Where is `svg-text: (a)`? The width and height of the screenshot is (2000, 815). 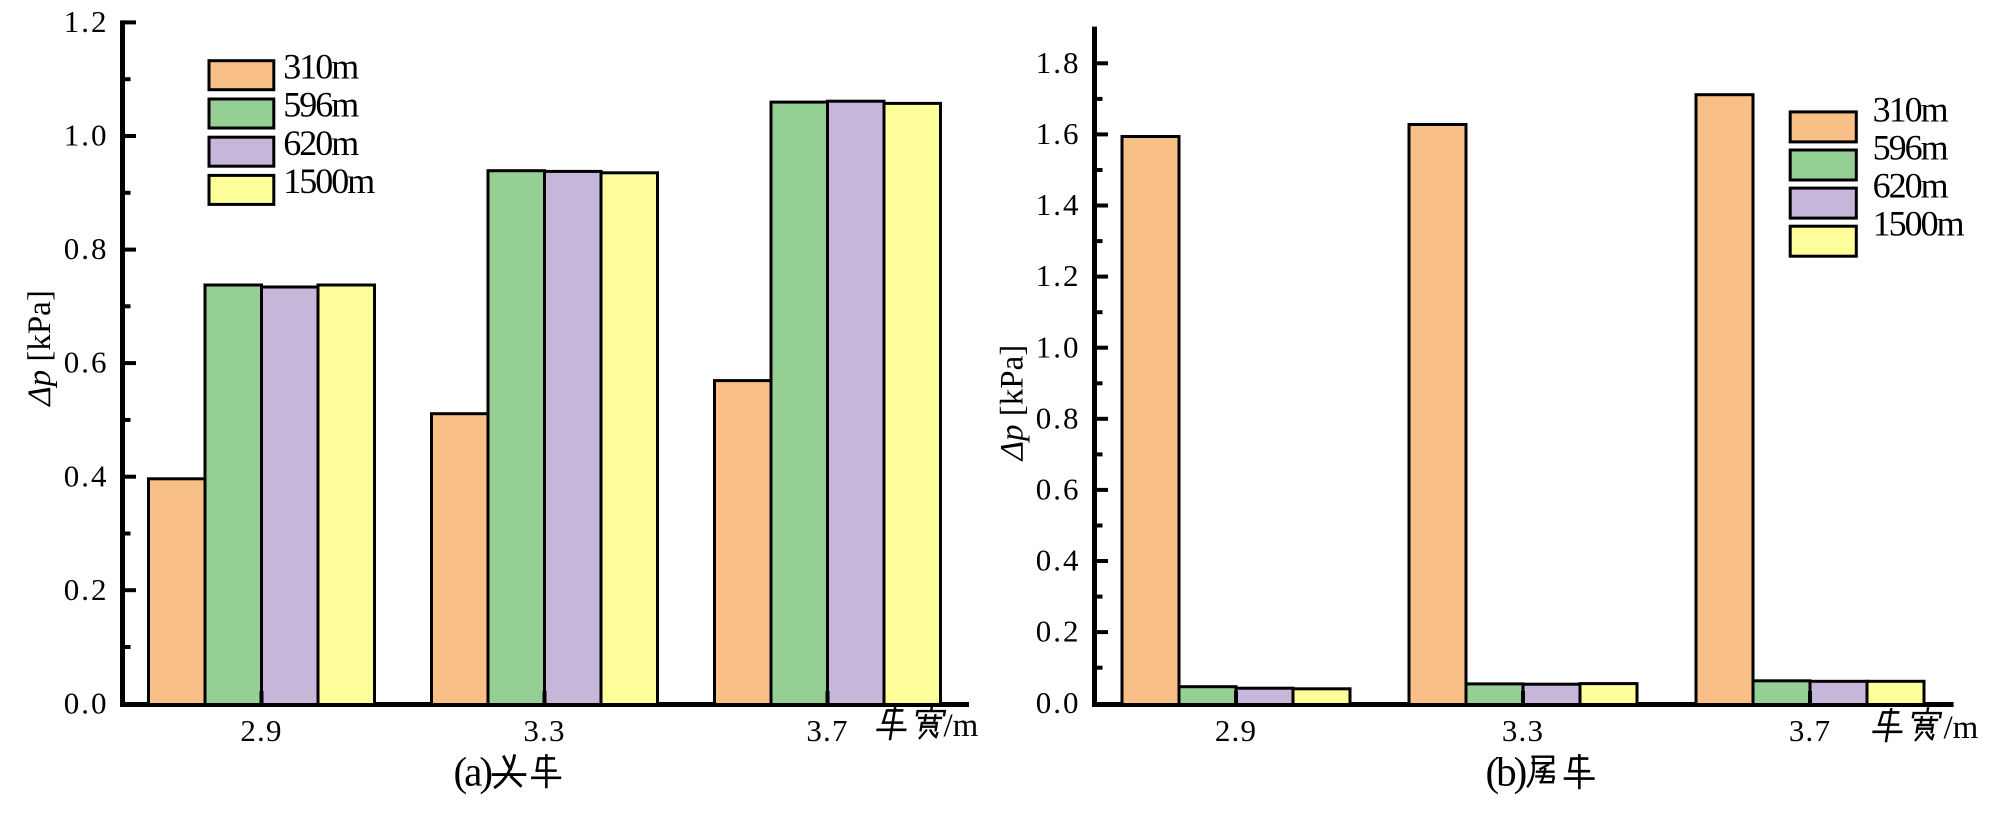
svg-text: (a) is located at coordinates (473, 772).